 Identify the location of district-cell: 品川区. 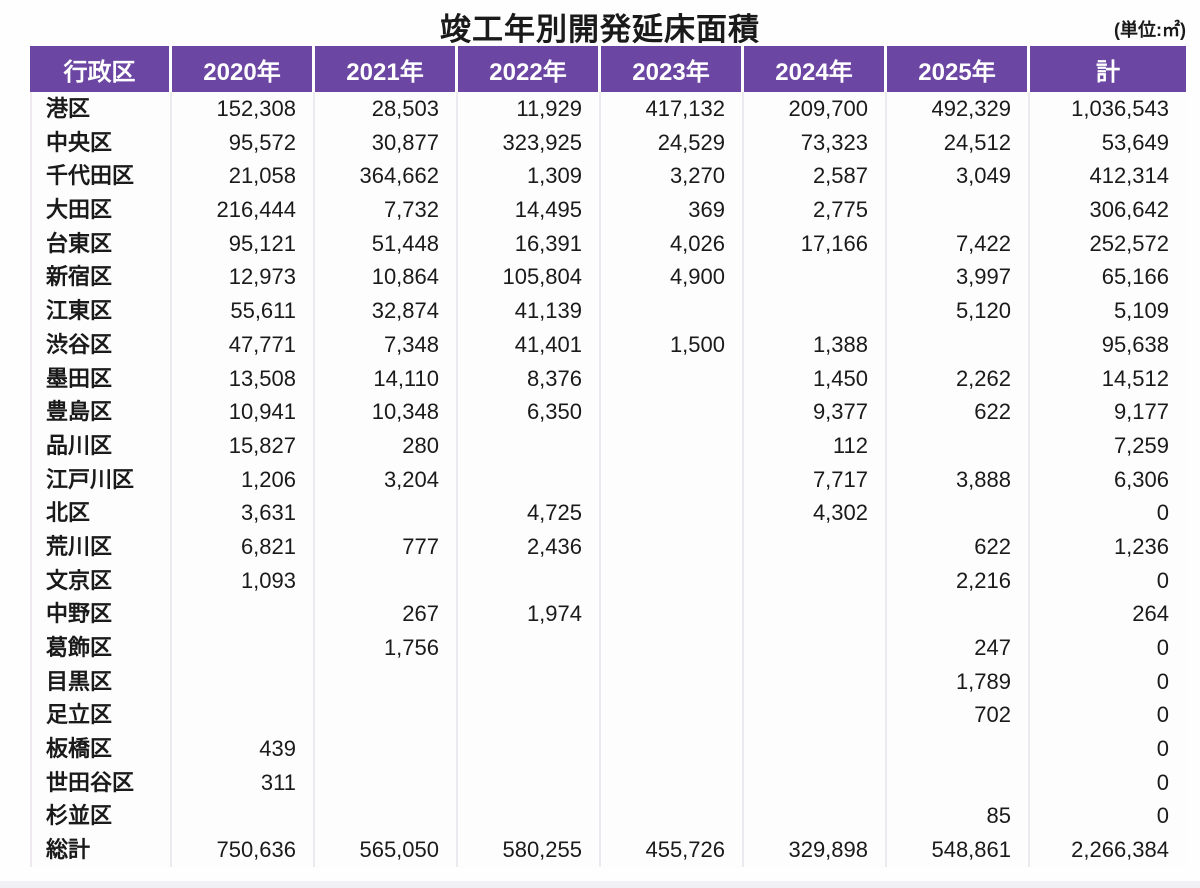
(101, 445).